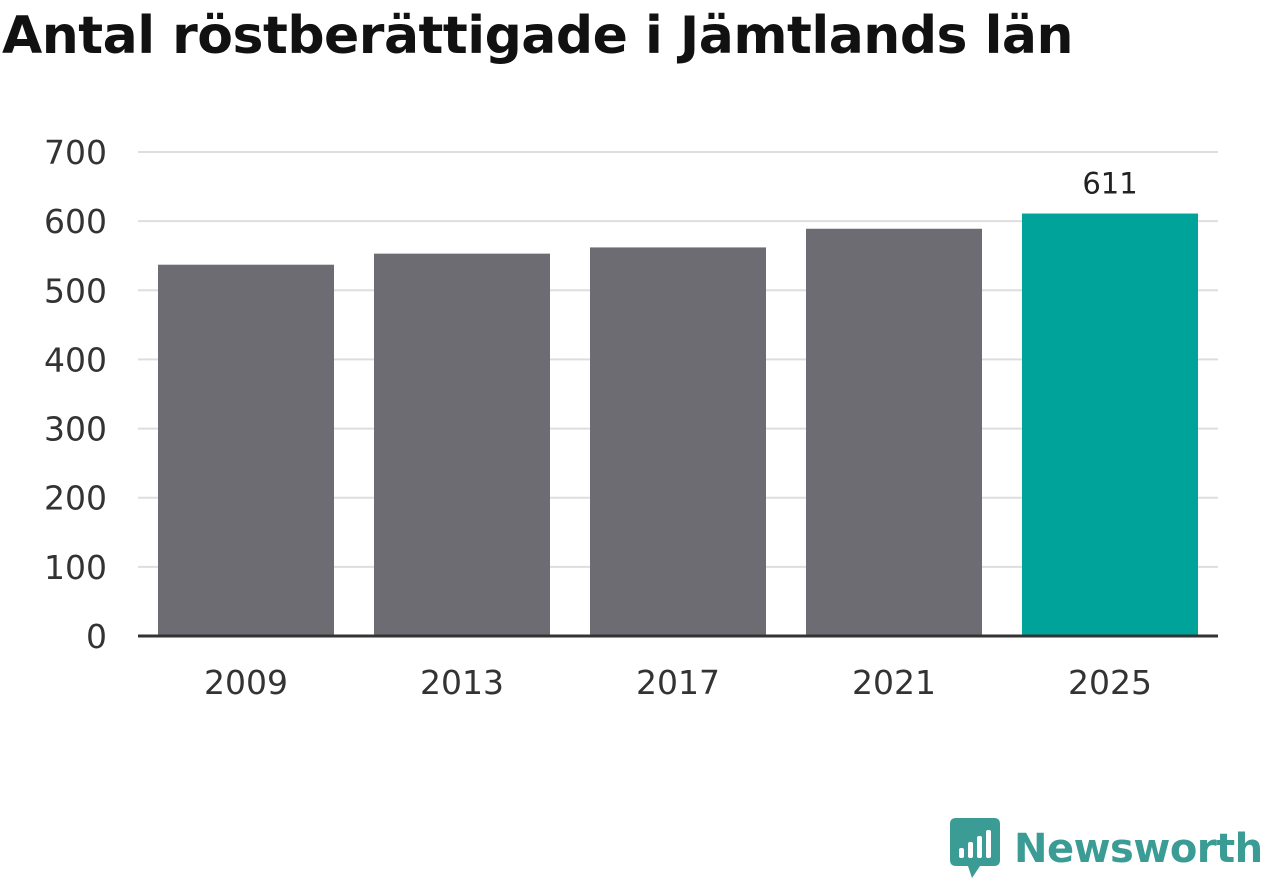  I want to click on x-tick-label: 2021, so click(894, 682).